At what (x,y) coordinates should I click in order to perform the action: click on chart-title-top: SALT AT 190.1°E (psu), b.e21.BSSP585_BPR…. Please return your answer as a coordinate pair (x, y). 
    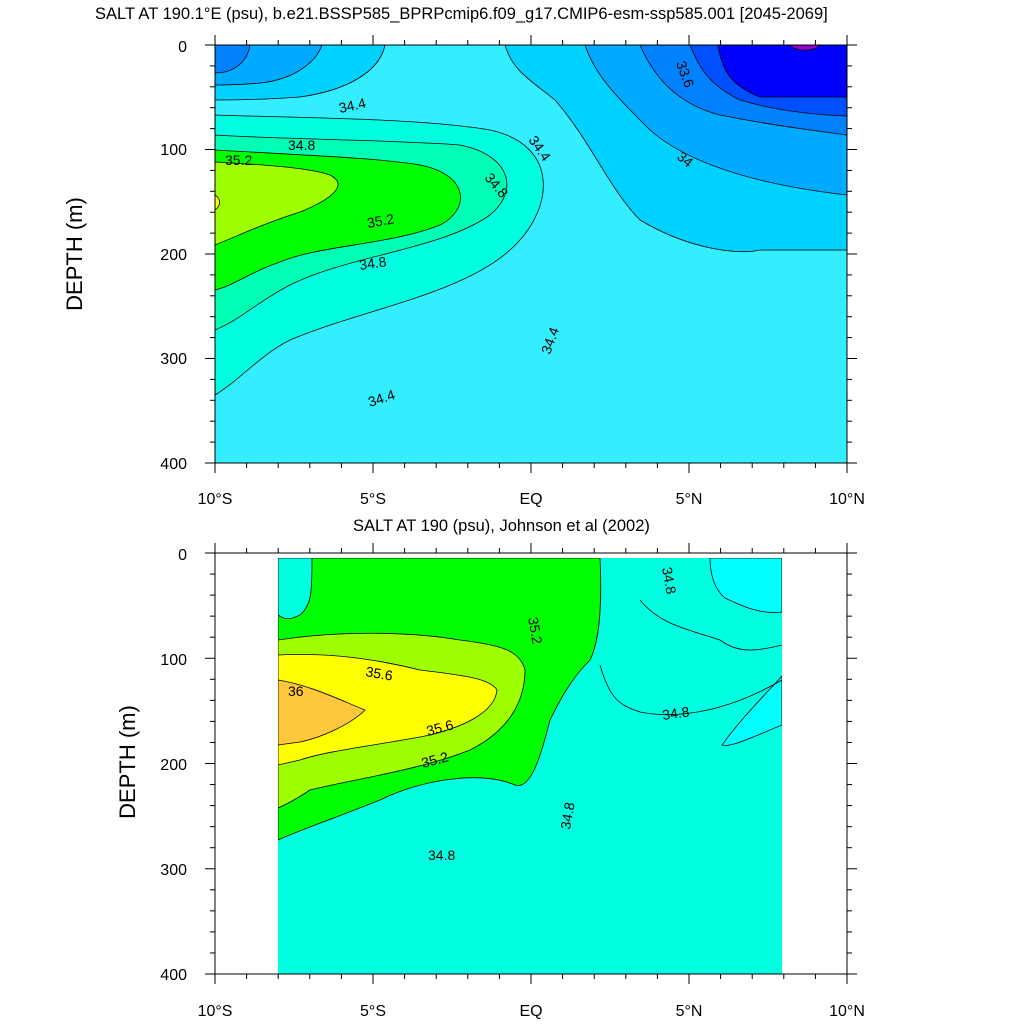
    Looking at the image, I should click on (461, 14).